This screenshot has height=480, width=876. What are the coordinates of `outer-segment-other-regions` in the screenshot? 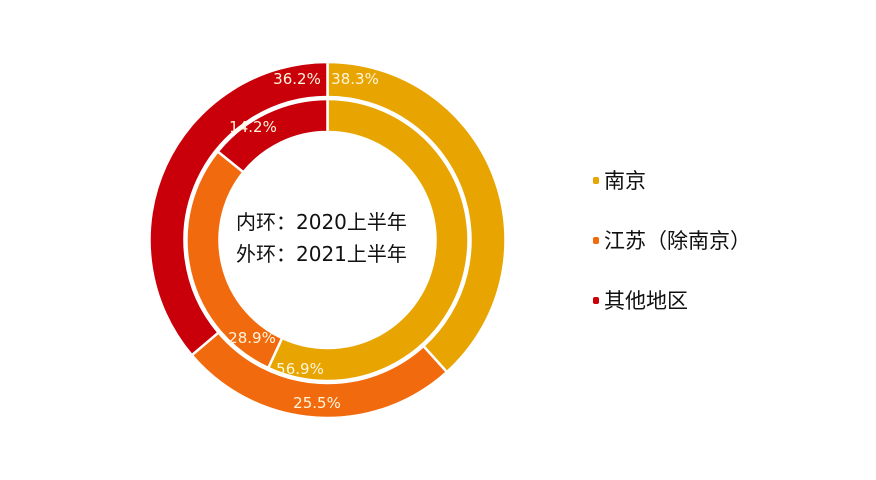 It's located at (238, 208).